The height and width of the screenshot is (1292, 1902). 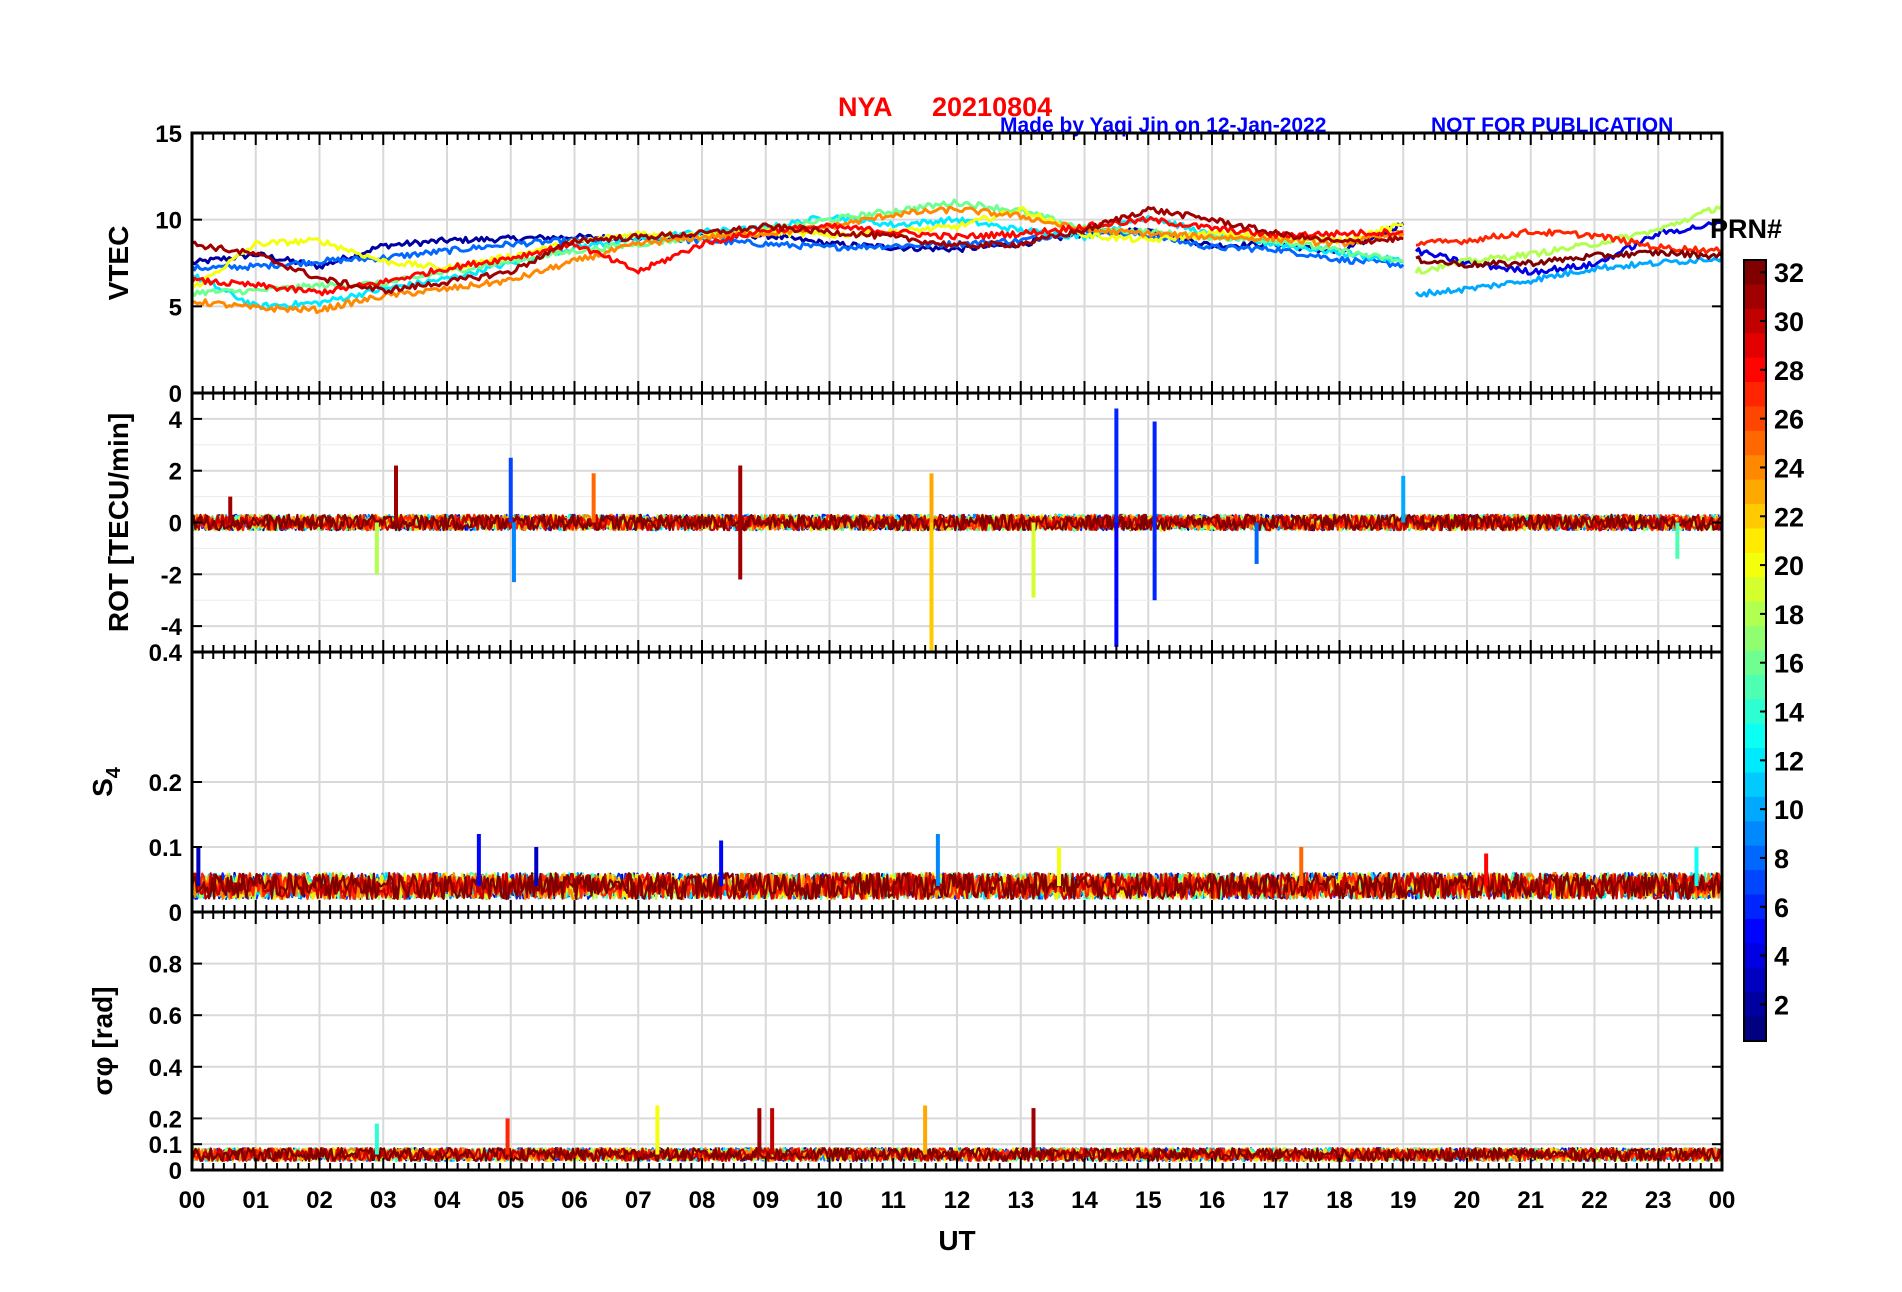 I want to click on y-tick-label: 10, so click(x=168, y=221).